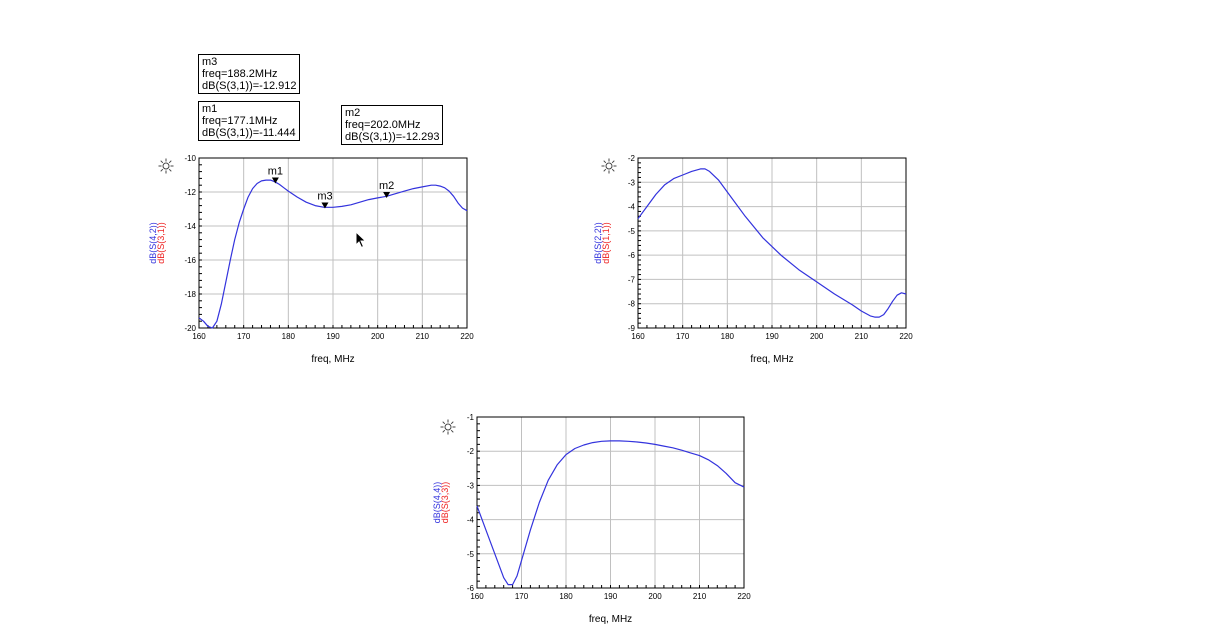 Image resolution: width=1230 pixels, height=642 pixels. Describe the element at coordinates (598, 243) in the screenshot. I see `y-axis-label: dB(S(2,2))` at that location.